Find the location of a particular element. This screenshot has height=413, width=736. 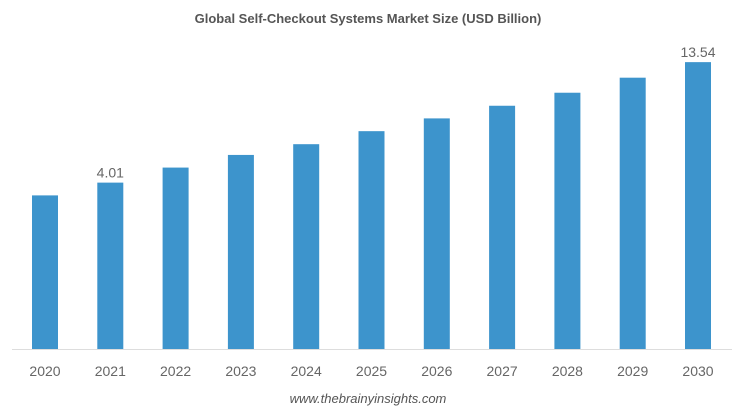

x-tick-label: 2028 is located at coordinates (567, 371).